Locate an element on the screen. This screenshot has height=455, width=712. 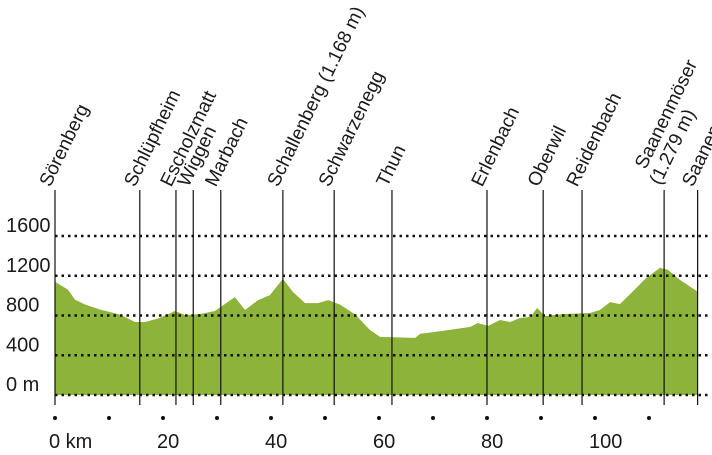
place-label: Erlenbach is located at coordinates (496, 147).